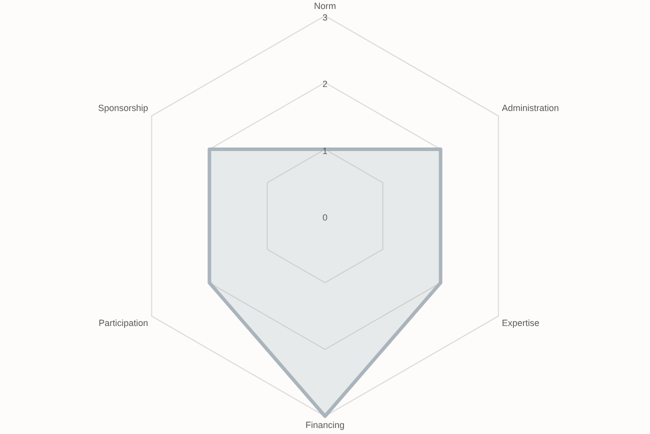 The height and width of the screenshot is (434, 650). I want to click on spoke-label: Expertise, so click(521, 323).